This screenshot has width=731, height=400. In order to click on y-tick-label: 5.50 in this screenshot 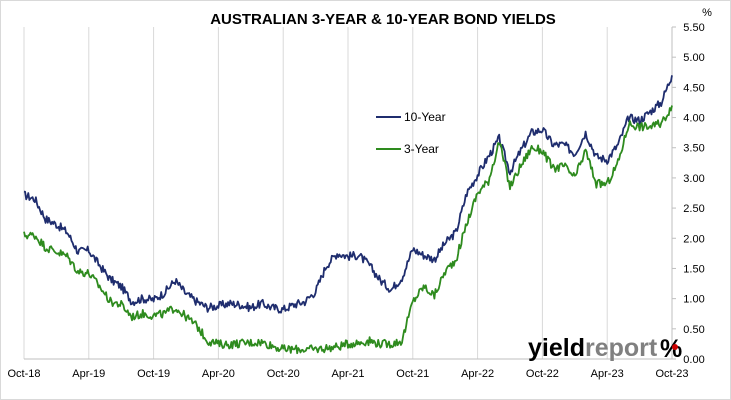, I will do `click(693, 28)`.